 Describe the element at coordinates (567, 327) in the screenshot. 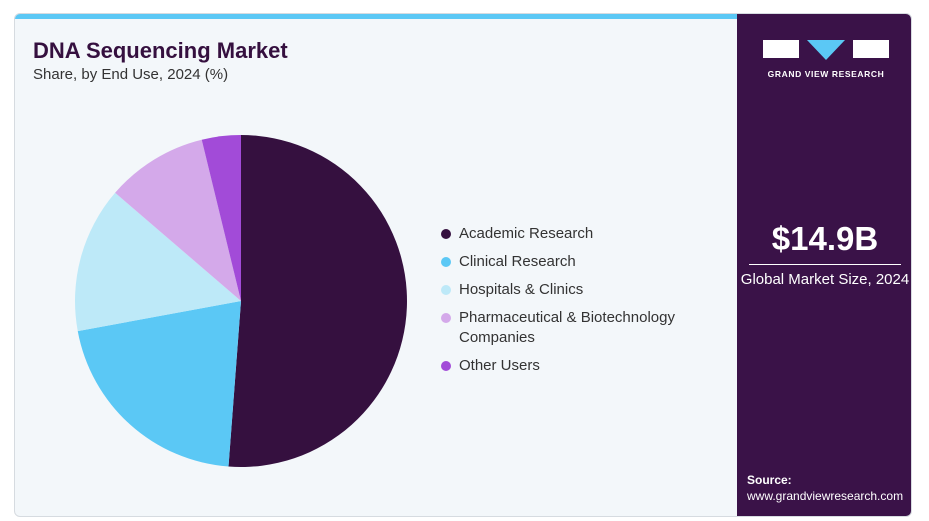

I see `legend-label: Pharmaceutical & Biotechnology Companies` at that location.